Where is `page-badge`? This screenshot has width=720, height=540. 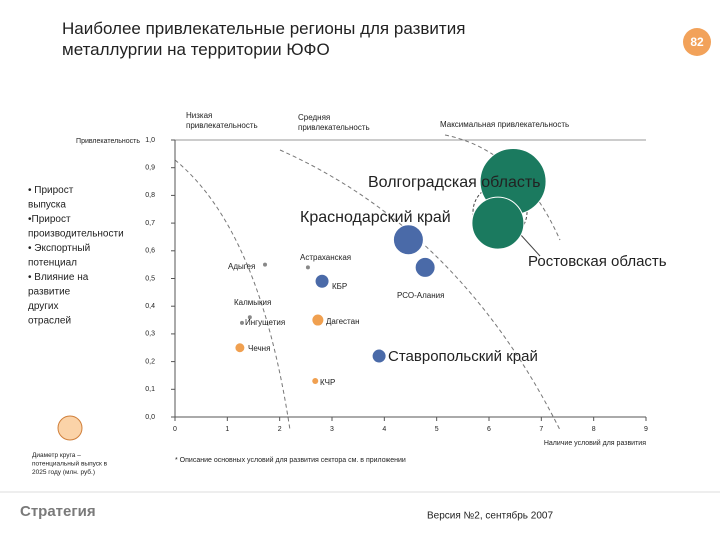 page-badge is located at coordinates (697, 42).